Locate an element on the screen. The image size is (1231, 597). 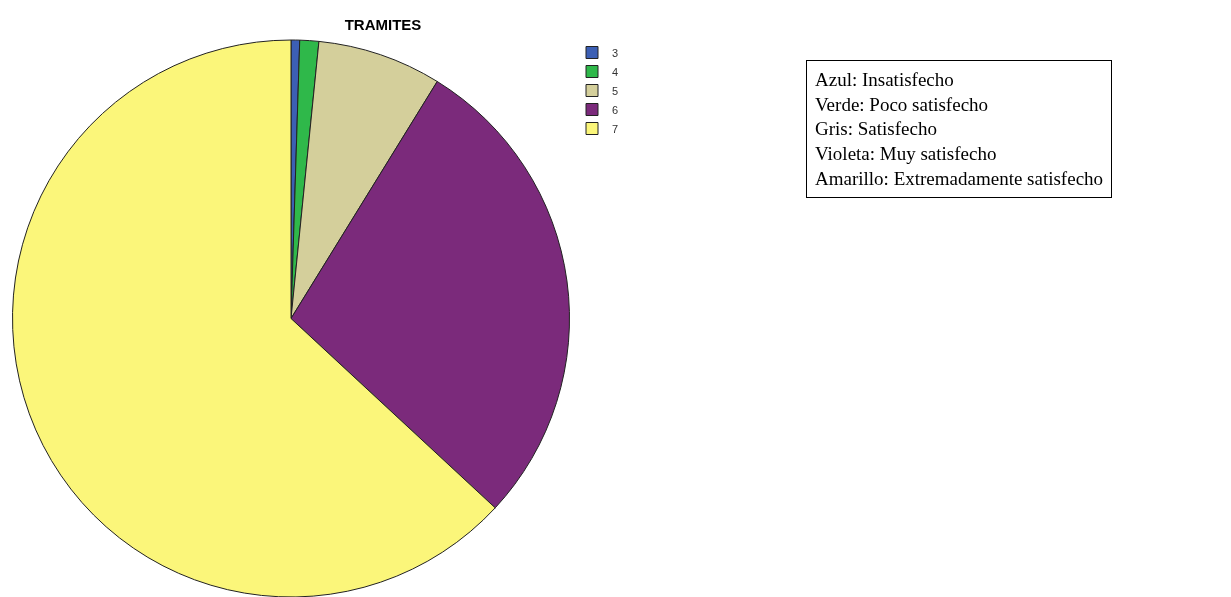
legend-label: 5 is located at coordinates (615, 90).